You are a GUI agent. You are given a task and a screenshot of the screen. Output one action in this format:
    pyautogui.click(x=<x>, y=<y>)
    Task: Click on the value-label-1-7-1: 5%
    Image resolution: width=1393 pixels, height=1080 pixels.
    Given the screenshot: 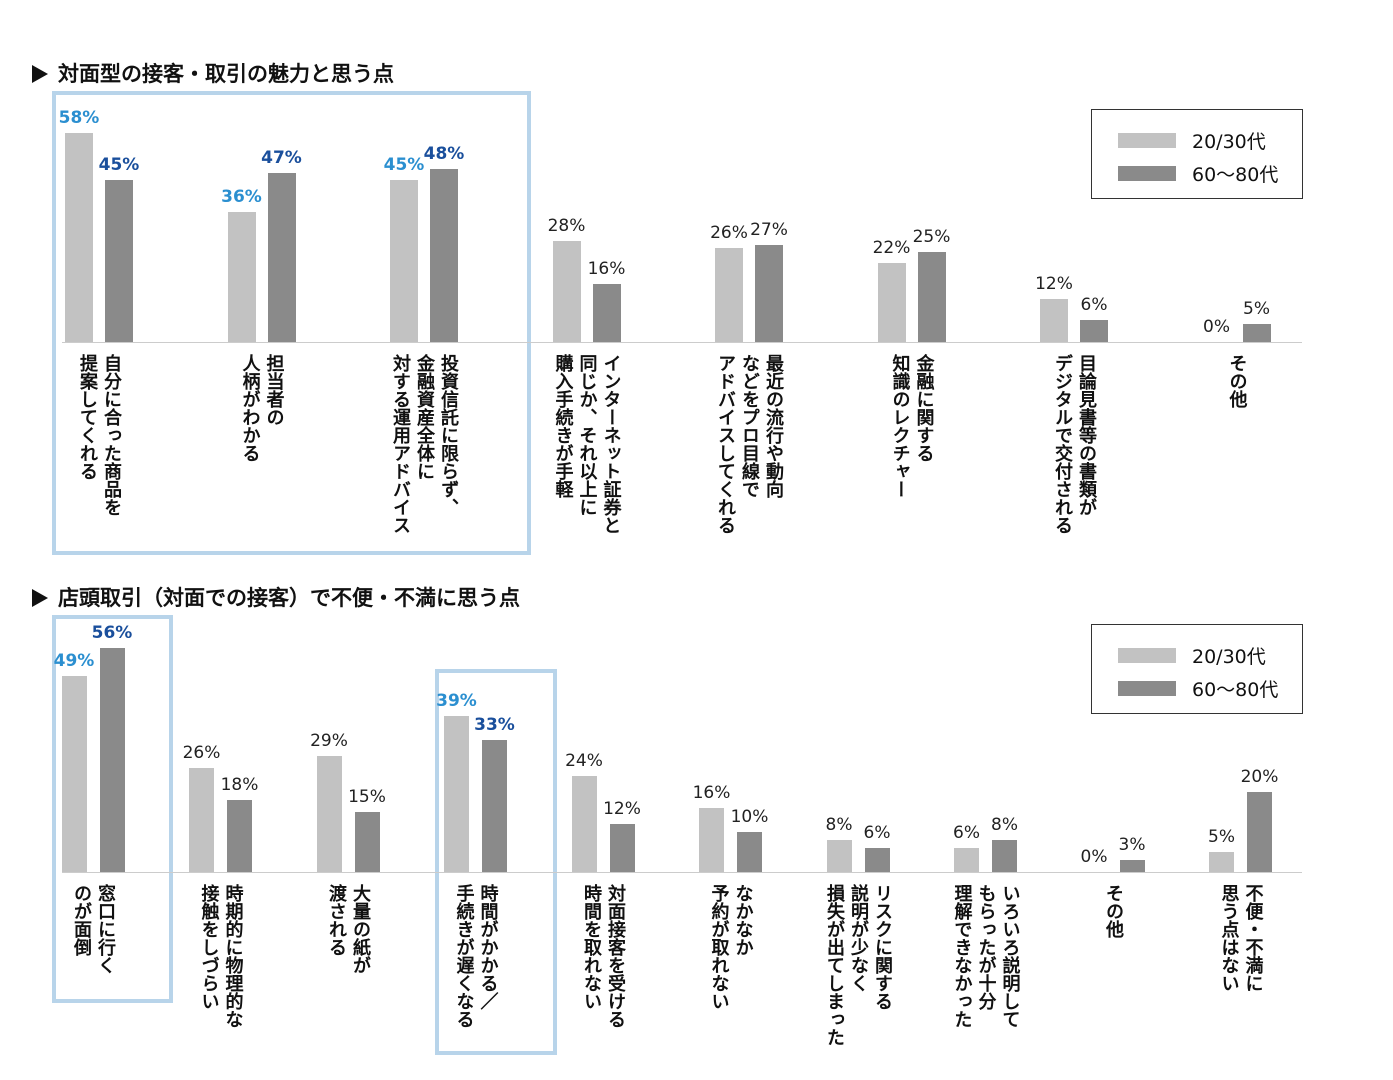 What is the action you would take?
    pyautogui.click(x=1256, y=309)
    